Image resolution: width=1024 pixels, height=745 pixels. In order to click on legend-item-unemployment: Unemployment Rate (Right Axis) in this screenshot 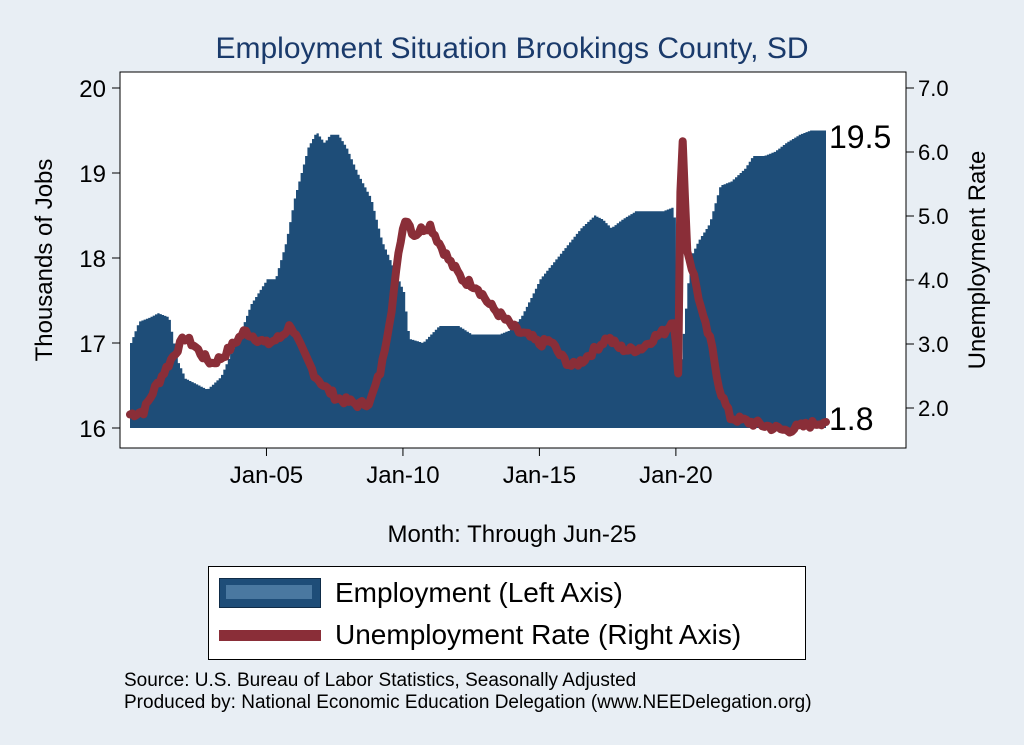, I will do `click(480, 635)`.